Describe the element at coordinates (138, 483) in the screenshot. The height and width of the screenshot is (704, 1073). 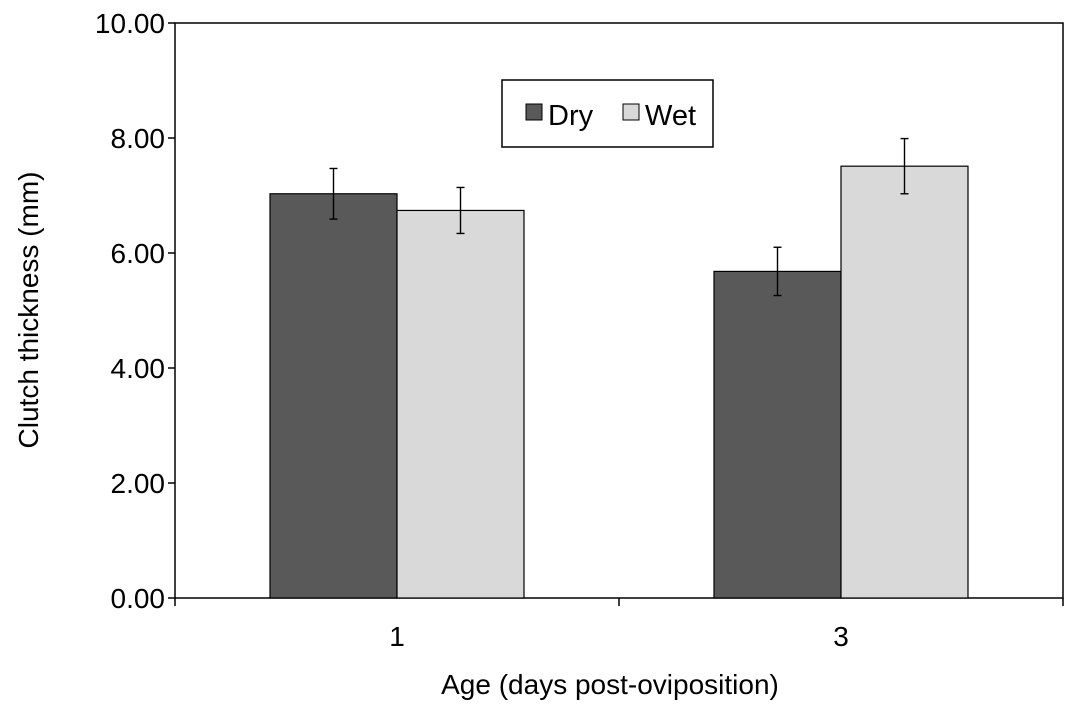
I see `y-tick-label: 2.00` at that location.